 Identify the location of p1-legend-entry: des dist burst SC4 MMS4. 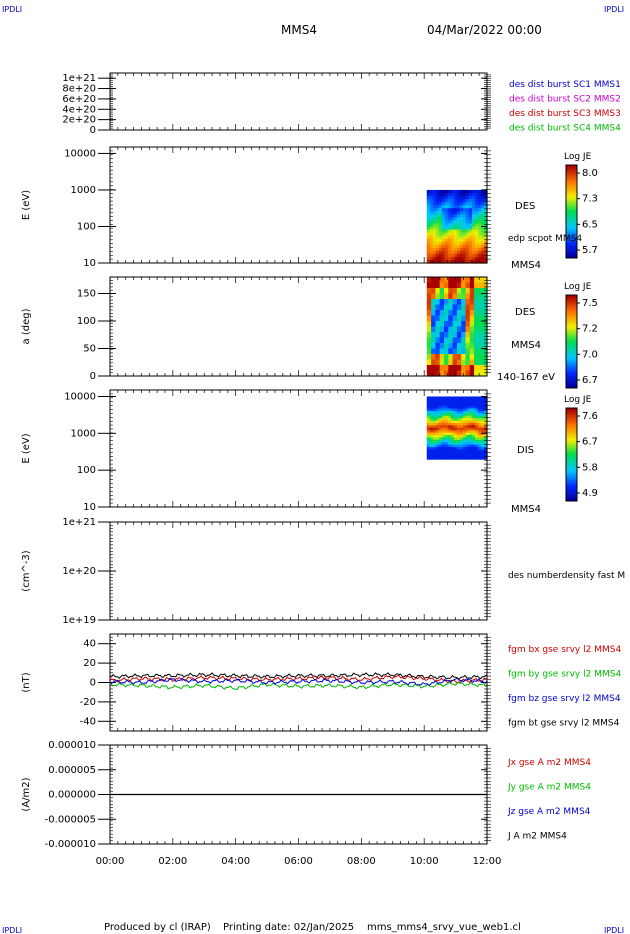
(565, 129).